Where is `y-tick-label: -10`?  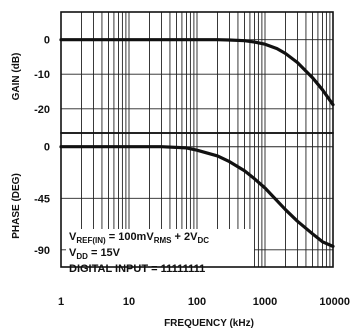
y-tick-label: -10 is located at coordinates (42, 75).